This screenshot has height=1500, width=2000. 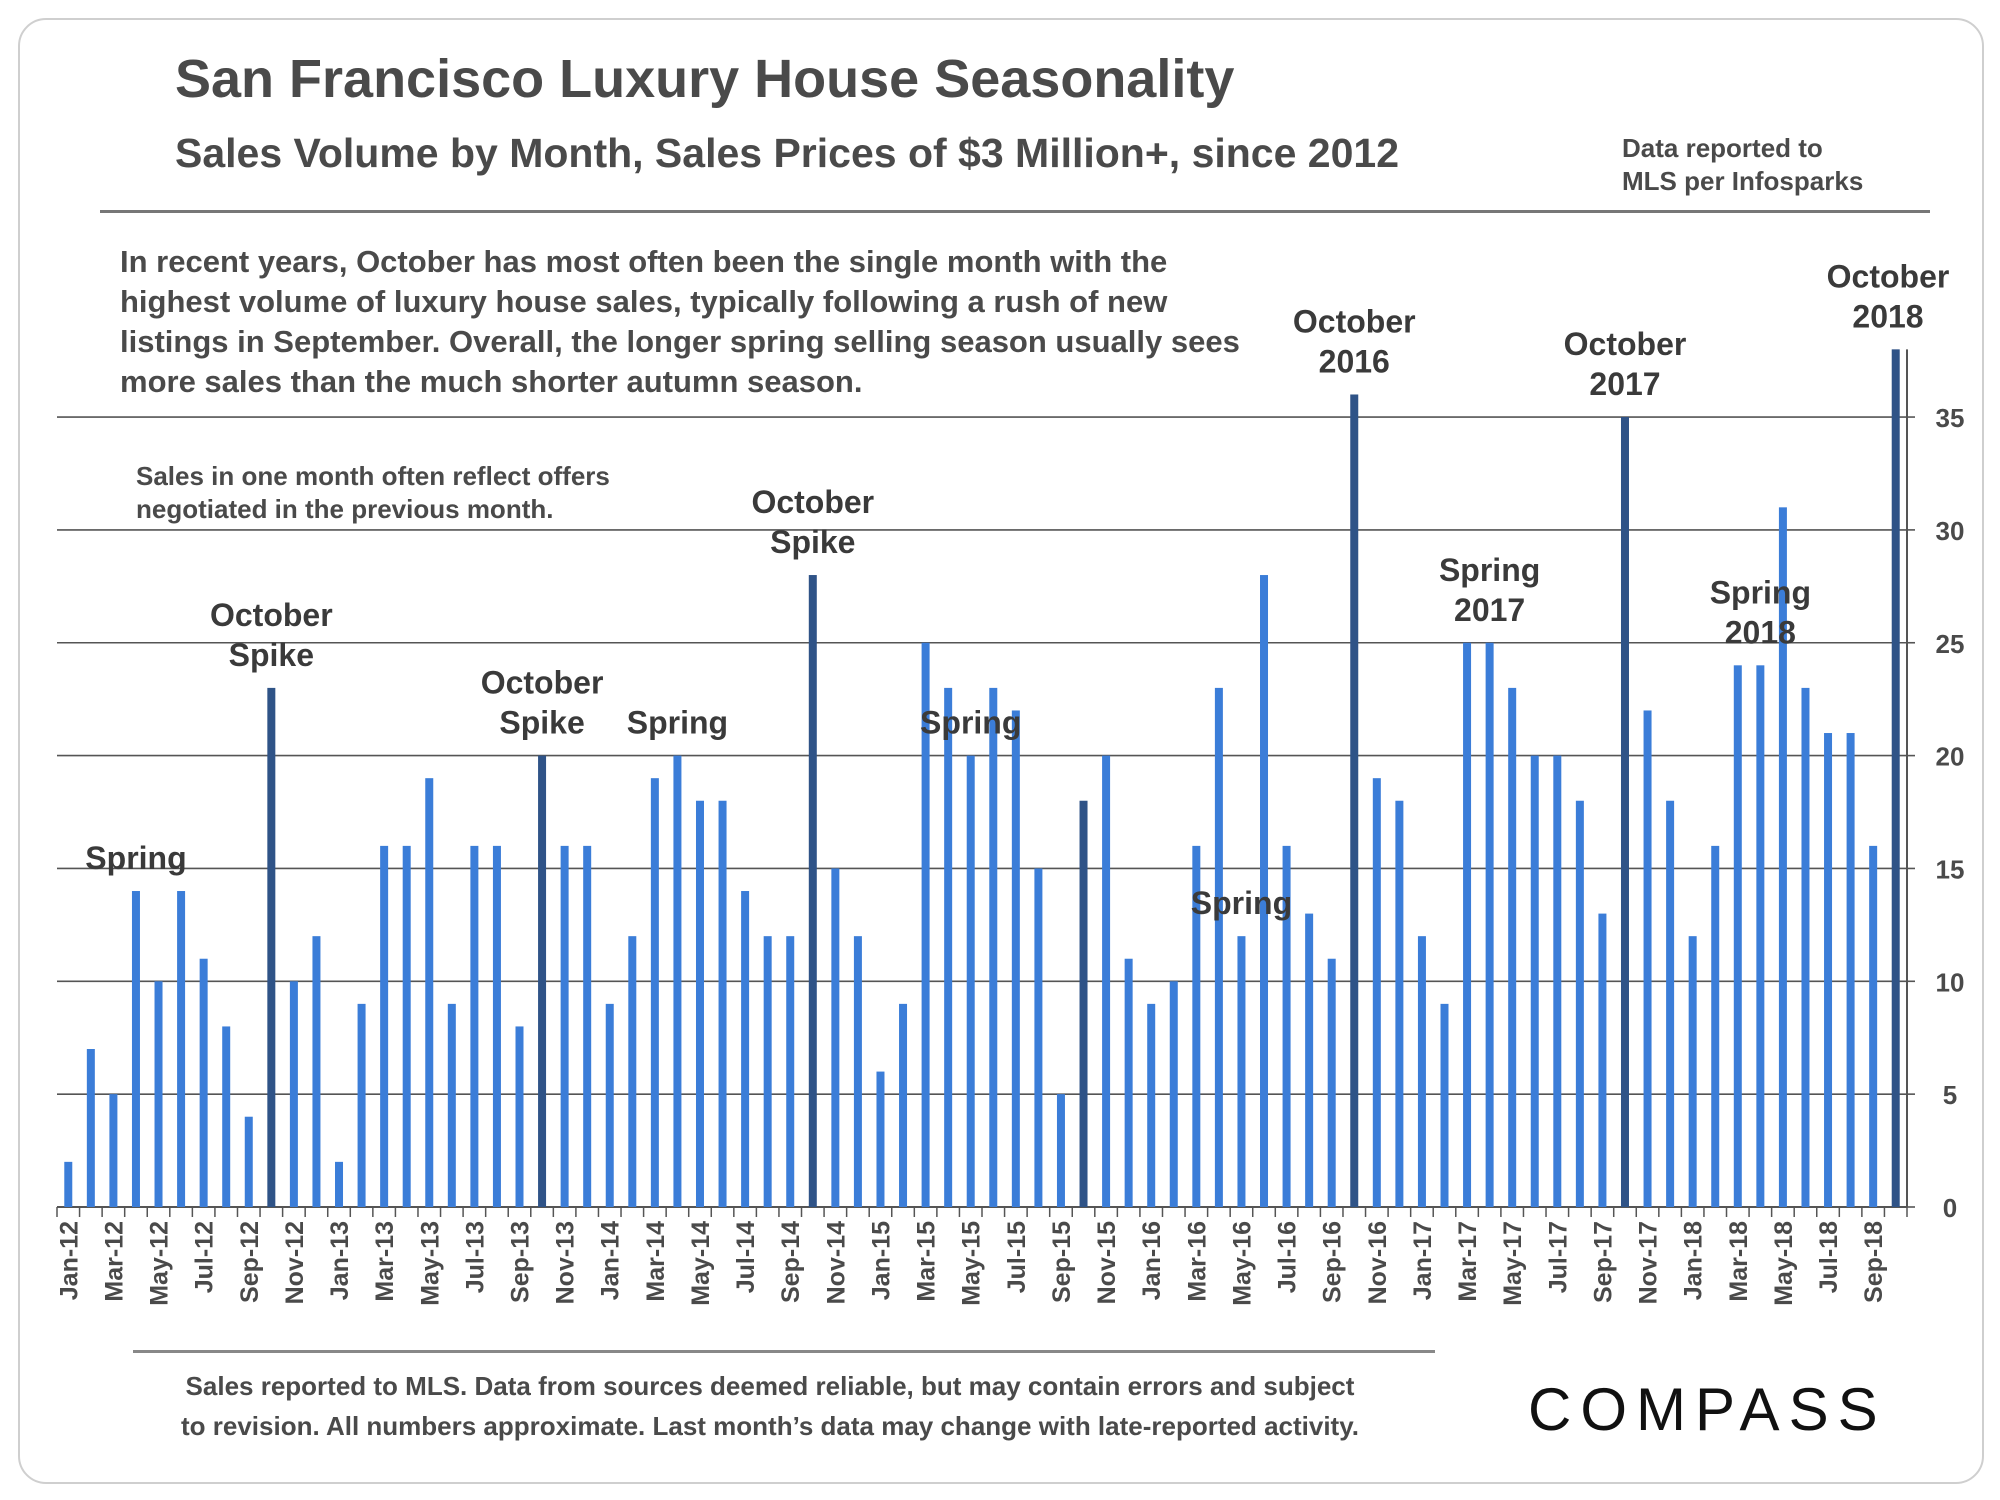 I want to click on x-tick-label: May-17, so click(x=1513, y=1263).